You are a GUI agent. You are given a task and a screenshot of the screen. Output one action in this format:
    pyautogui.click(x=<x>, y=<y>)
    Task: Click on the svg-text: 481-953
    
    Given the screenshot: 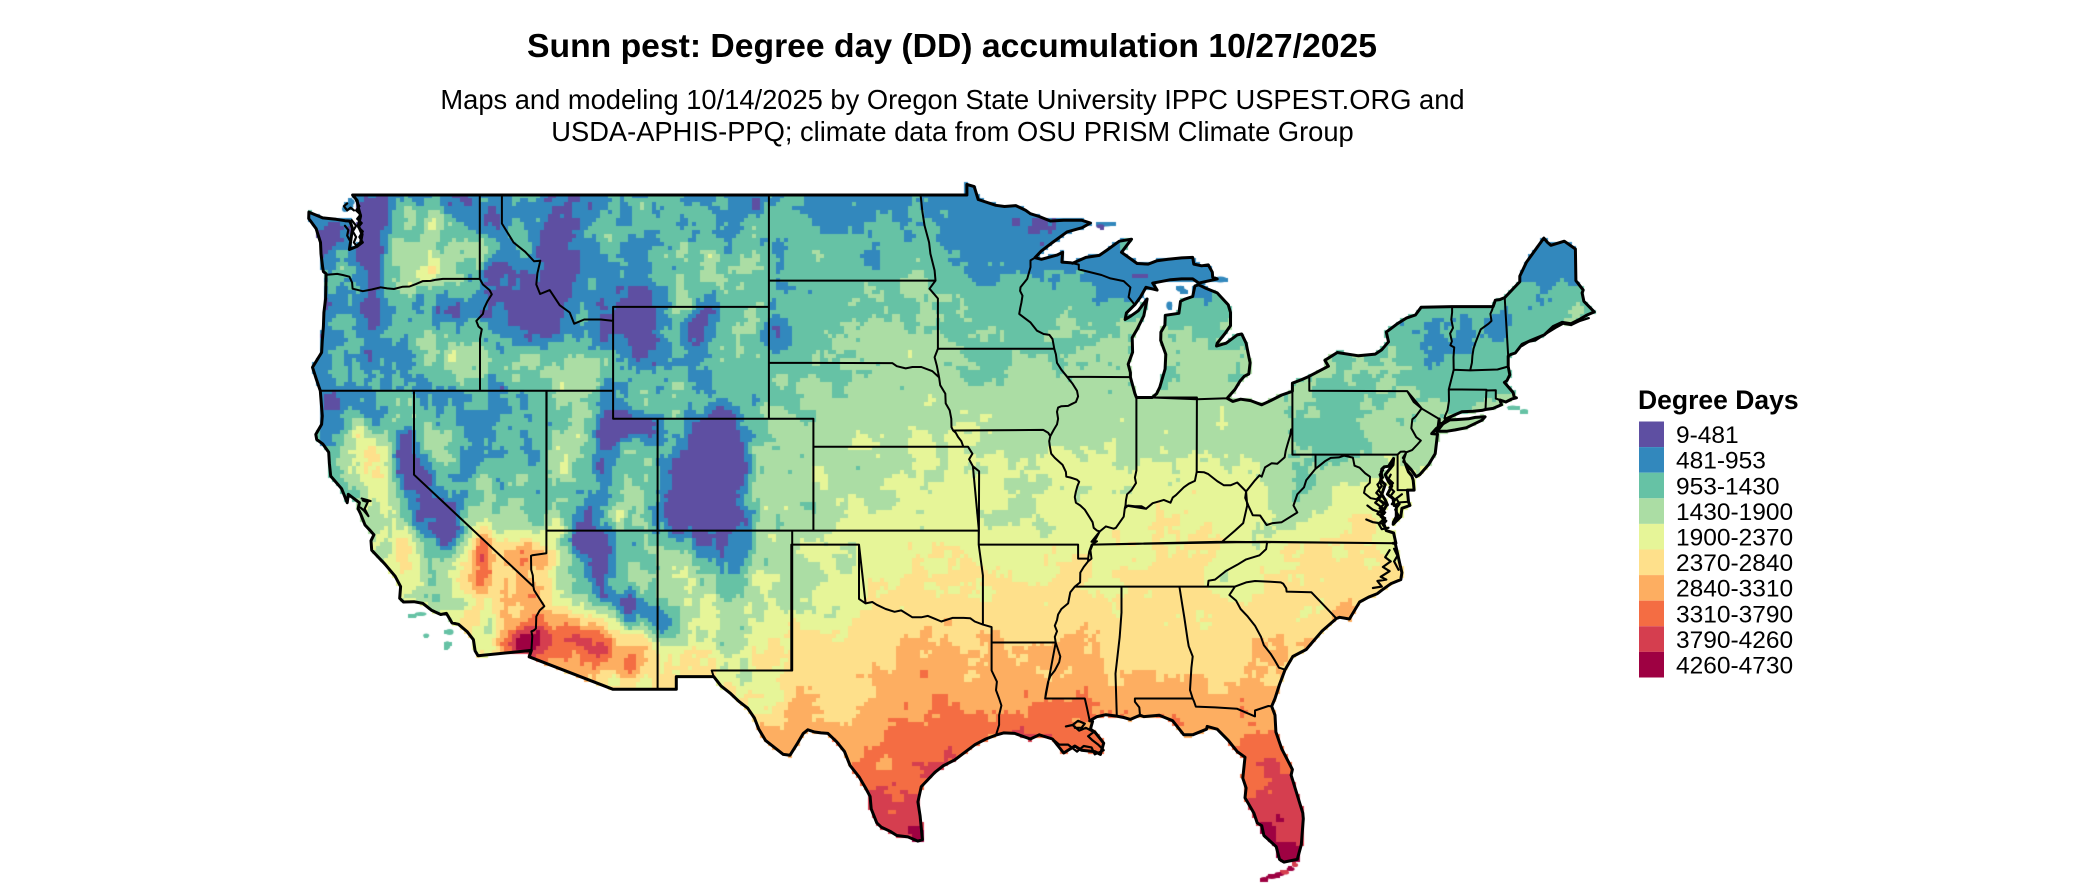 What is the action you would take?
    pyautogui.click(x=1721, y=461)
    